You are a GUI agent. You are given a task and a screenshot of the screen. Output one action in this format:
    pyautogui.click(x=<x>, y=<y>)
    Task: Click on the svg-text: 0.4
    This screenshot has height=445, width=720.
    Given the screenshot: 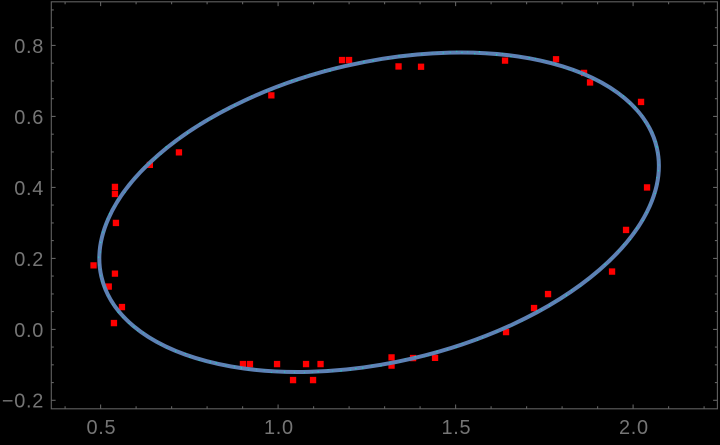 What is the action you would take?
    pyautogui.click(x=29, y=189)
    